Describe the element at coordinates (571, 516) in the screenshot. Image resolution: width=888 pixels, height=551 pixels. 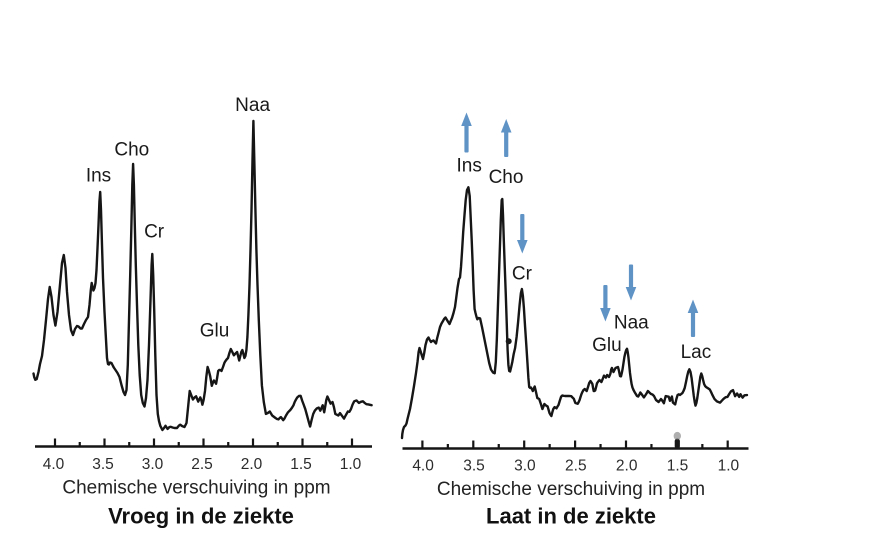
I see `svg-text: Laat in de ziekte` at that location.